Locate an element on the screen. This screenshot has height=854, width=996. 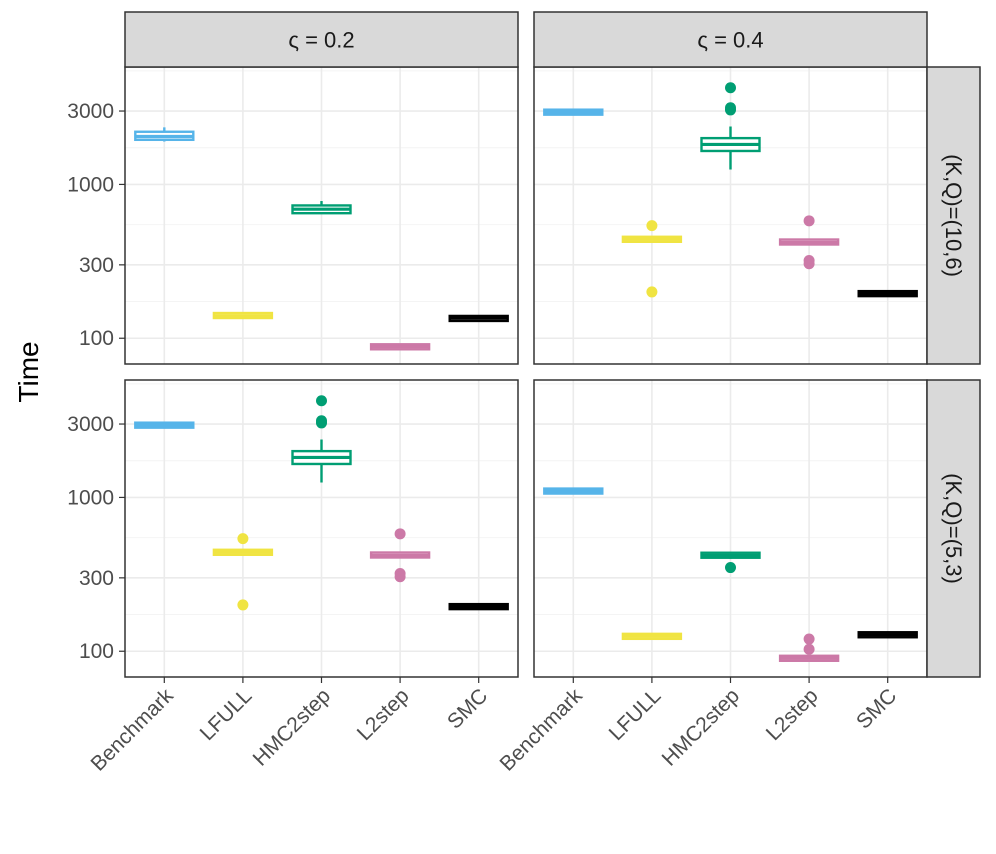
y-axis-title: Time is located at coordinates (28, 371).